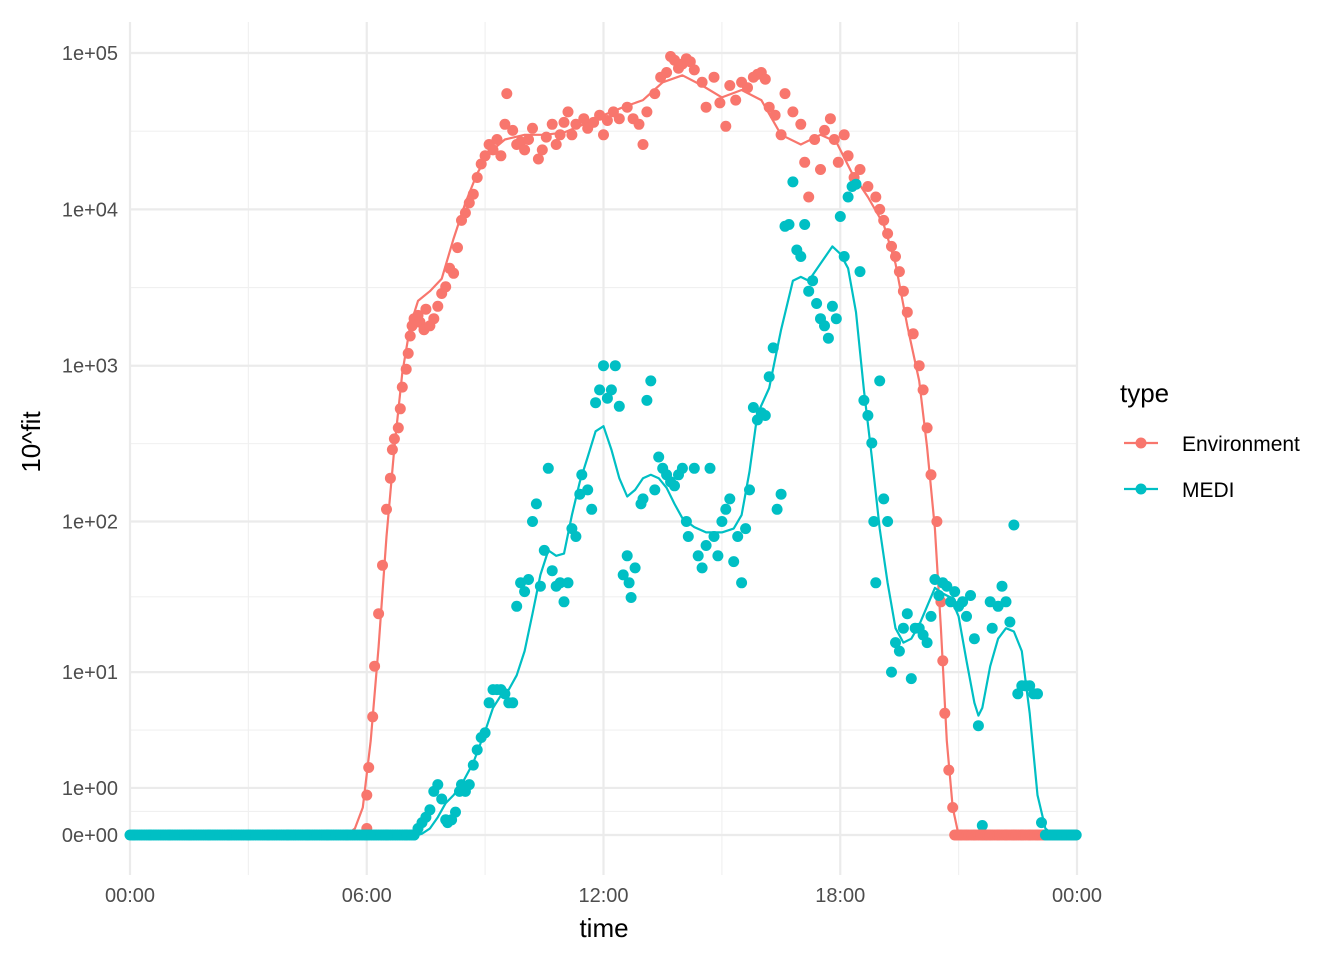  Describe the element at coordinates (603, 928) in the screenshot. I see `x-axis-title: time` at that location.